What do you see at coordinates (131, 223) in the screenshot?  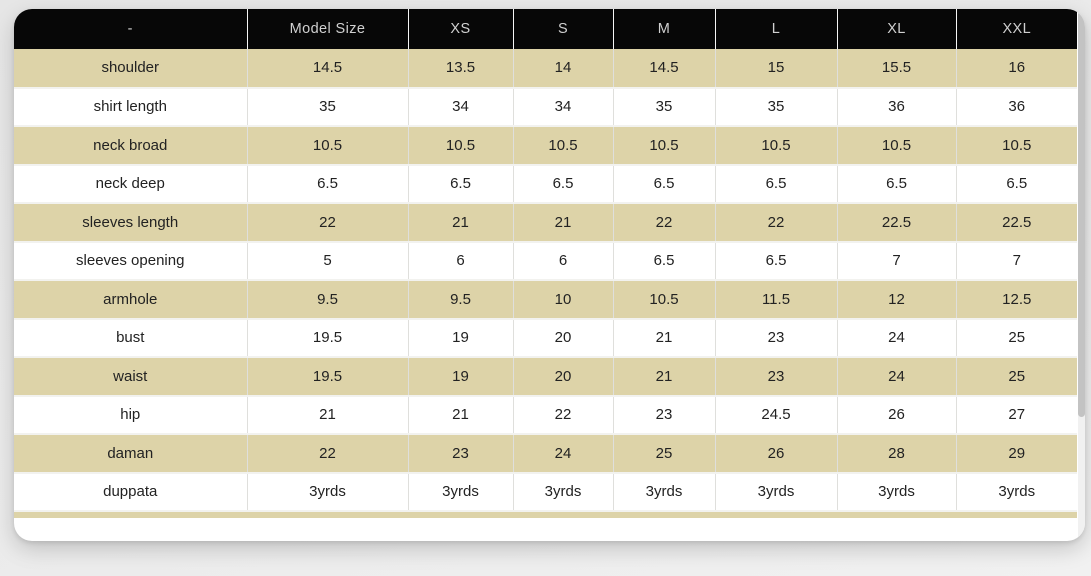 I see `row-label: sleeves length` at bounding box center [131, 223].